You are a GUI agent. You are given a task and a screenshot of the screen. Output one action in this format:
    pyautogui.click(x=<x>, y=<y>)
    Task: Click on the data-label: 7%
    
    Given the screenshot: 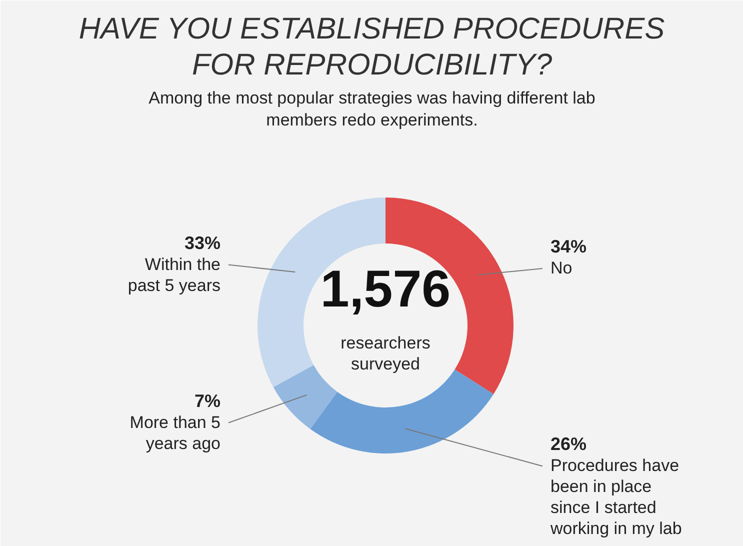 What is the action you would take?
    pyautogui.click(x=207, y=400)
    